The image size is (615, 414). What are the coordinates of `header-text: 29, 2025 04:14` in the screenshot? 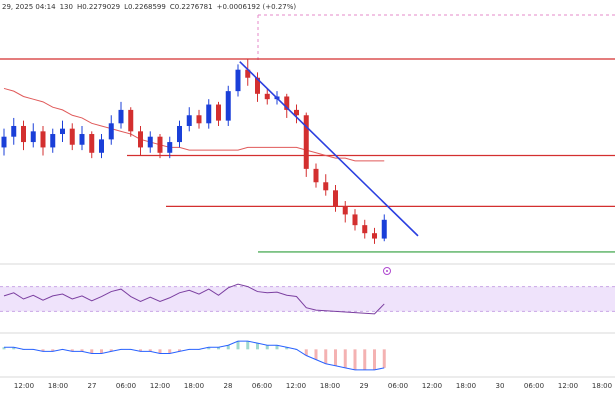 It's located at (29, 7).